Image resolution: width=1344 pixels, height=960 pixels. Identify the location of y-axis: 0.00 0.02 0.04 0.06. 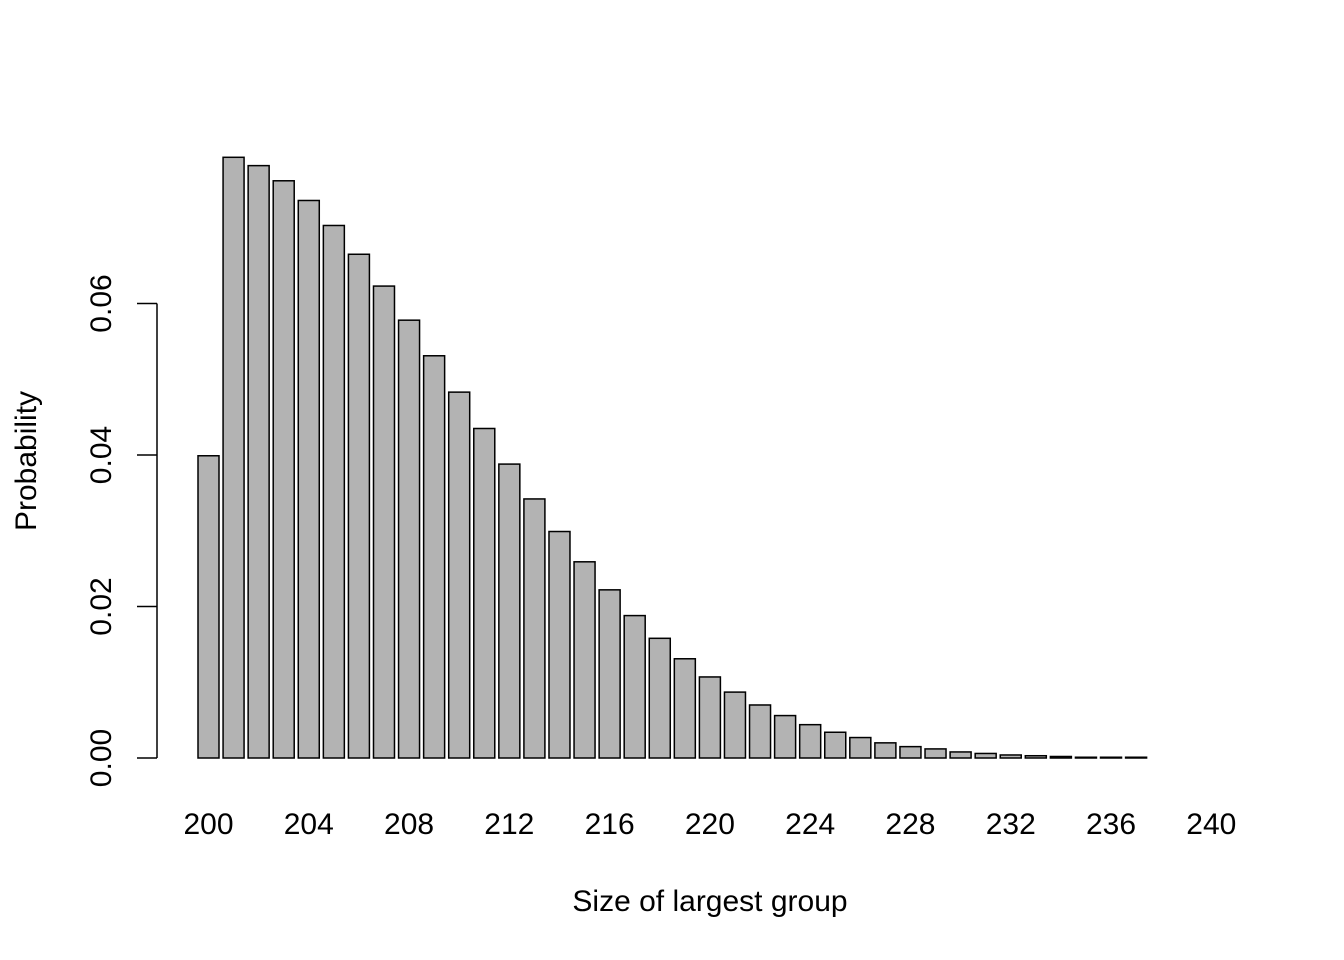
(121, 530).